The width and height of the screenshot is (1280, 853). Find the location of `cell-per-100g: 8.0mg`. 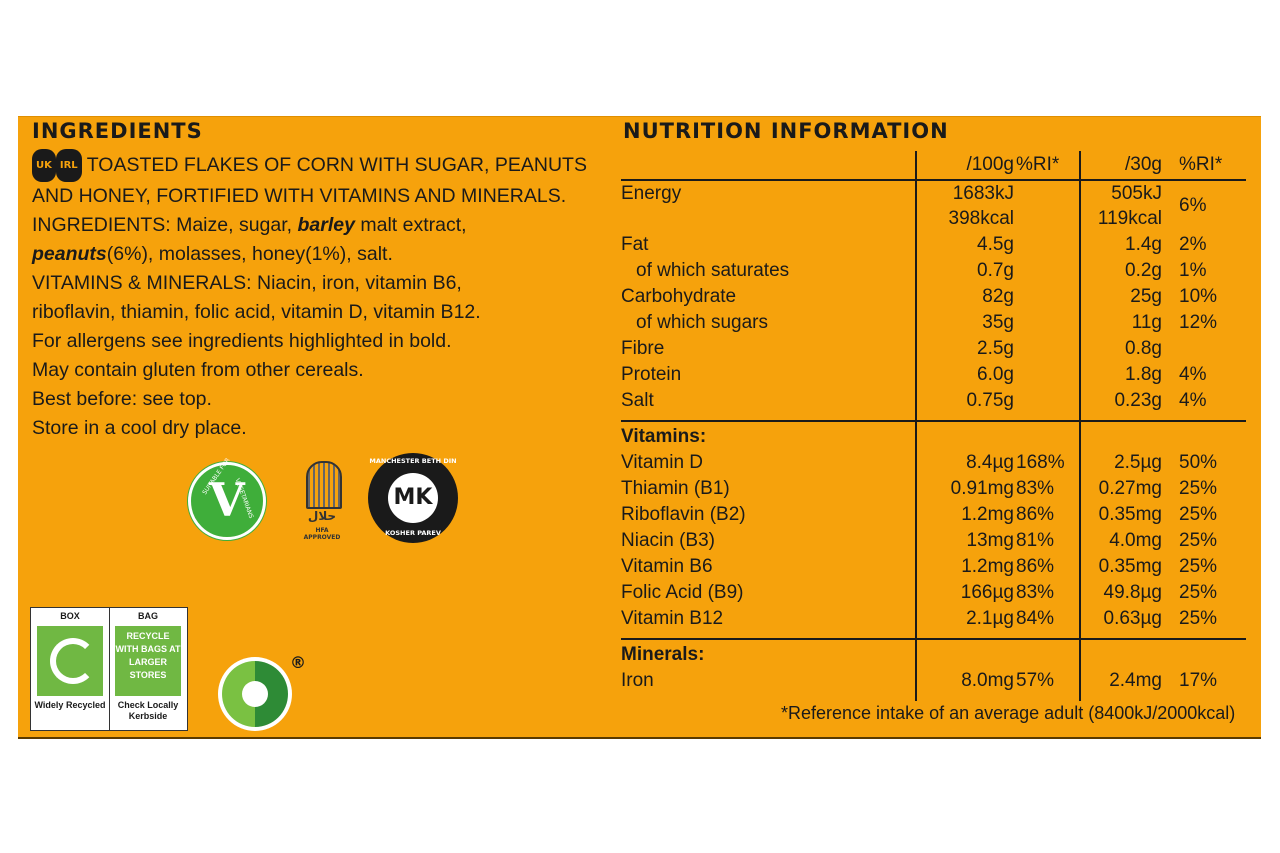

cell-per-100g: 8.0mg is located at coordinates (987, 680).